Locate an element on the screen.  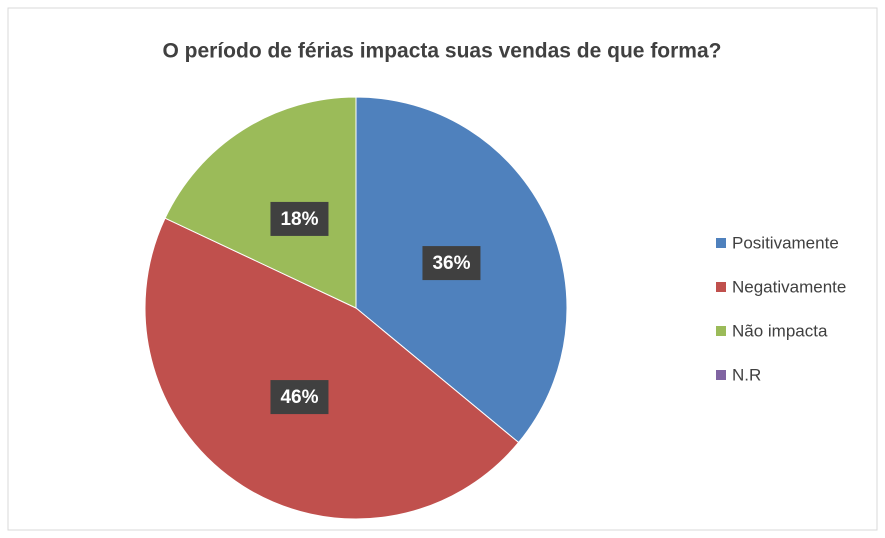
data-label: 36% is located at coordinates (451, 263).